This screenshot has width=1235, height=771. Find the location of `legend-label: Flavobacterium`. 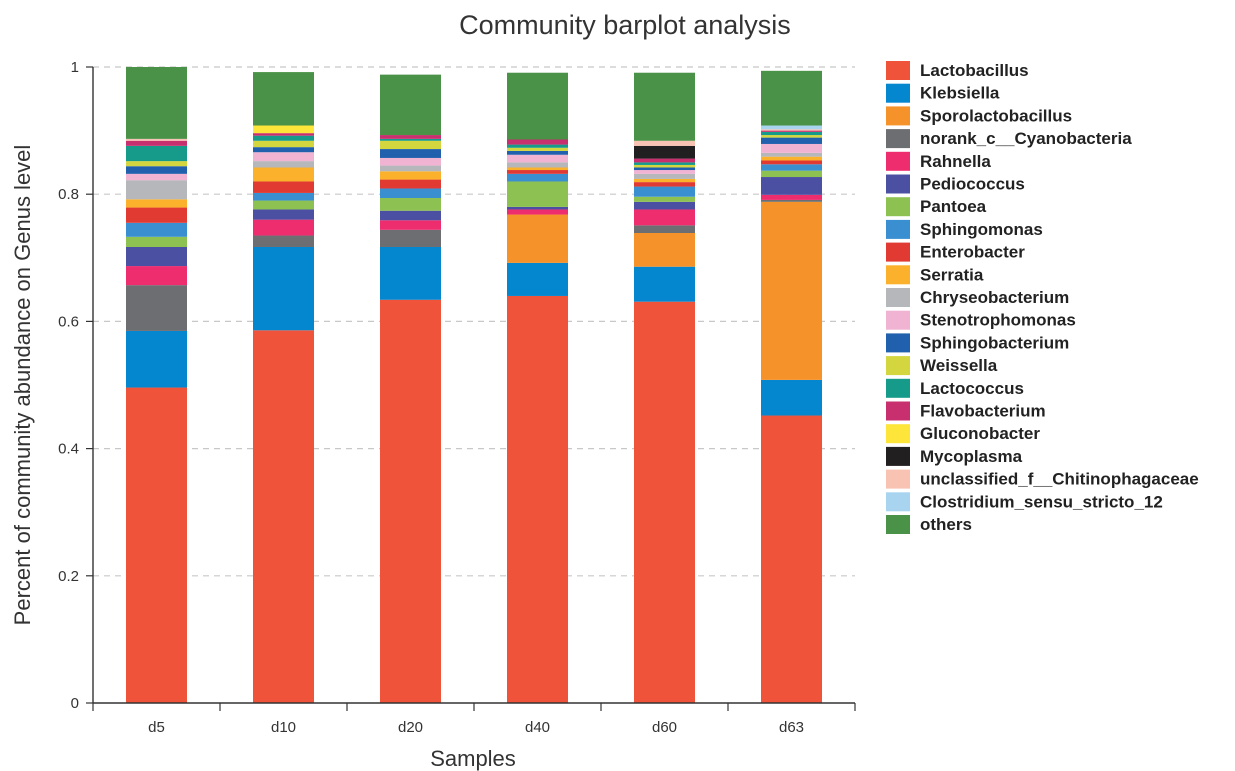

legend-label: Flavobacterium is located at coordinates (983, 411).